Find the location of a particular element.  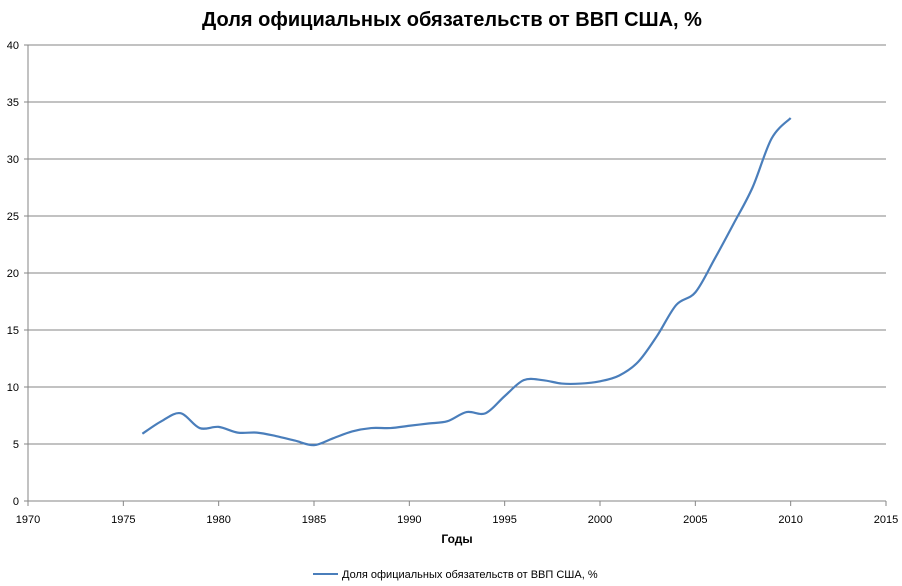

y-tick-label: 5 is located at coordinates (16, 445).